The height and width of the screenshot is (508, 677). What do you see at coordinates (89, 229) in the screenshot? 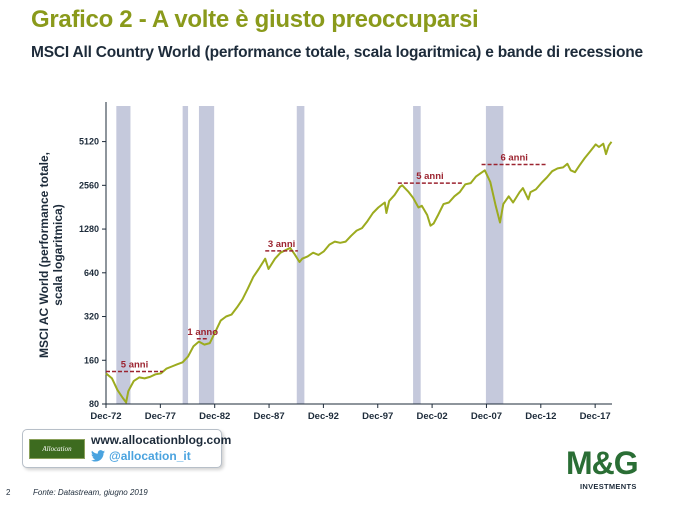
I see `y-tick-label: 1280` at bounding box center [89, 229].